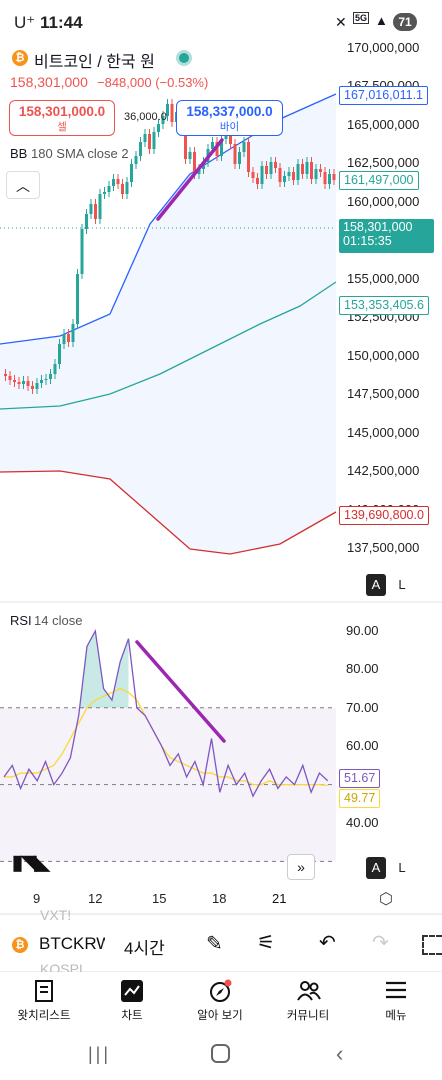 This screenshot has height=1080, width=442. I want to click on nav-explore: 알아 보기, so click(220, 1000).